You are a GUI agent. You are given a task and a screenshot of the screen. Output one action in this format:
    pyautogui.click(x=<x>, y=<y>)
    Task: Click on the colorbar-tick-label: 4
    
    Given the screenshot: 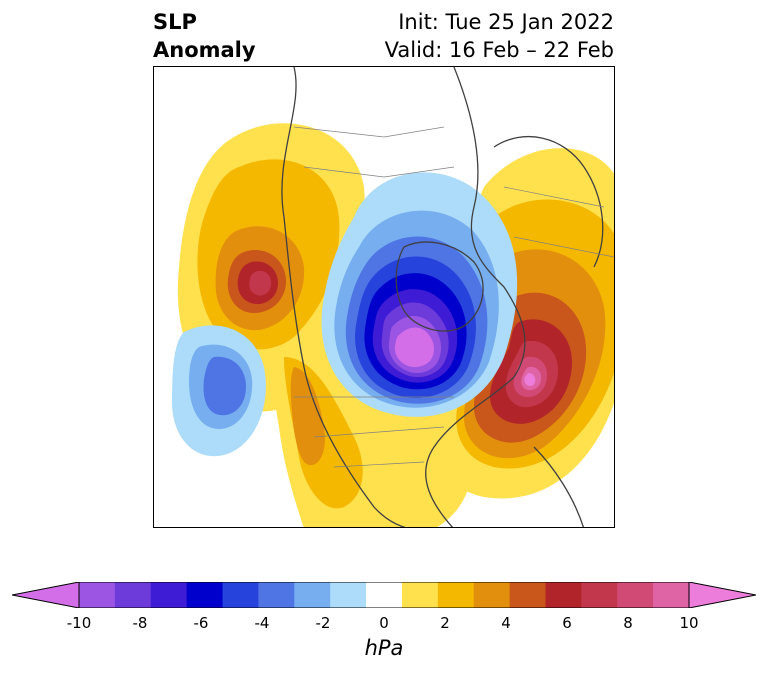 What is the action you would take?
    pyautogui.click(x=506, y=623)
    